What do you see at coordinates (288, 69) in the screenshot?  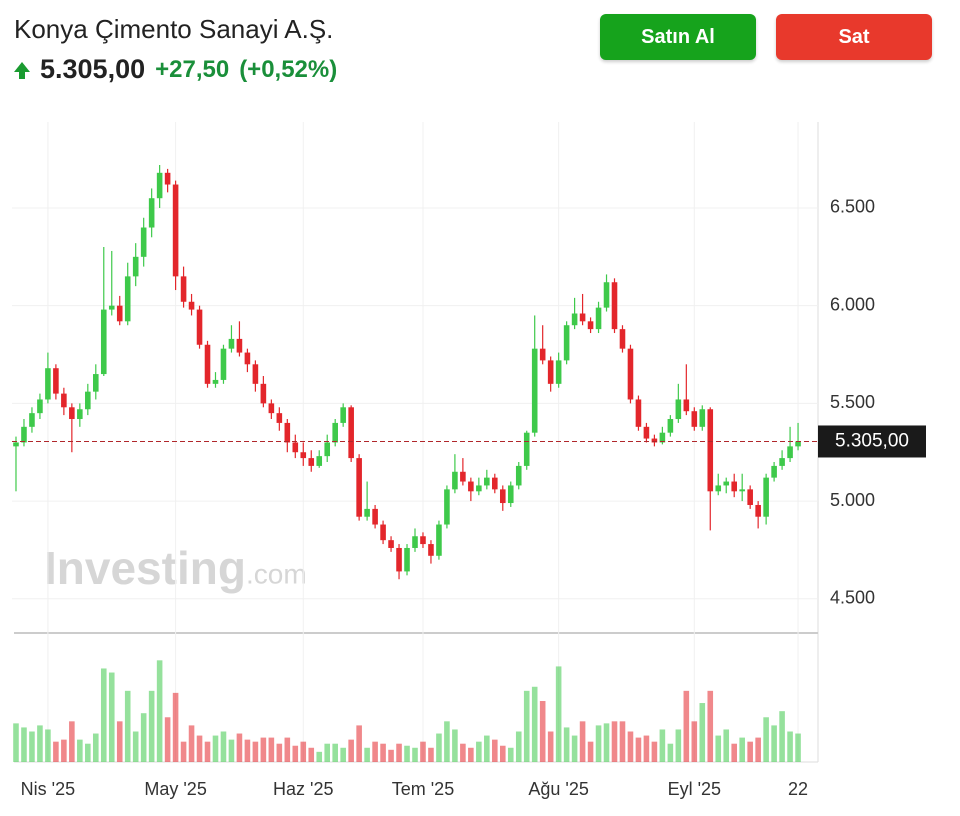 I see `price-change-percent: (+0,52%)` at bounding box center [288, 69].